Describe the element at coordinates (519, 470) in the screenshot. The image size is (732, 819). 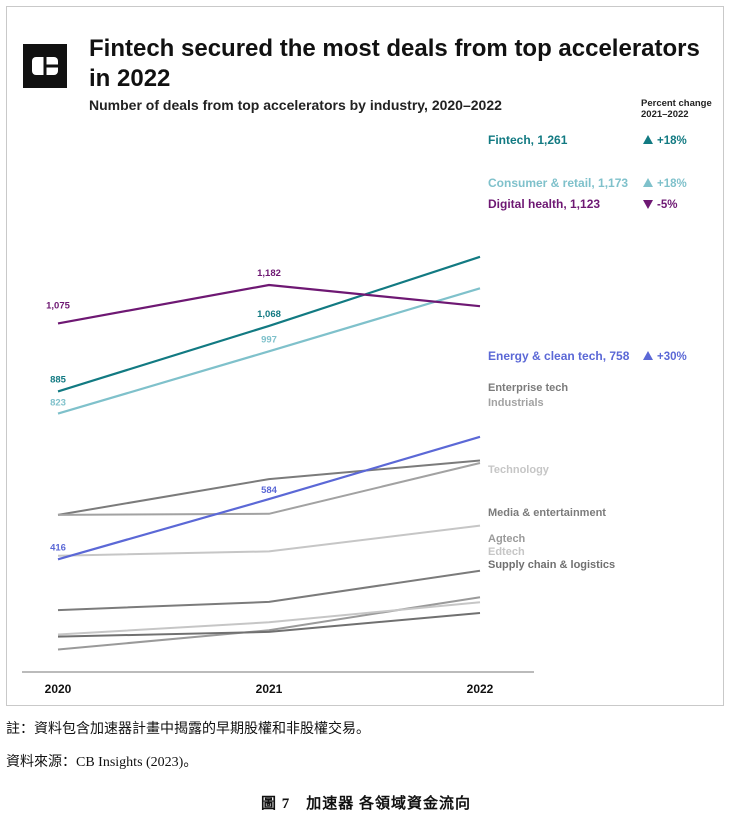
I see `series-label-technology: Technology` at that location.